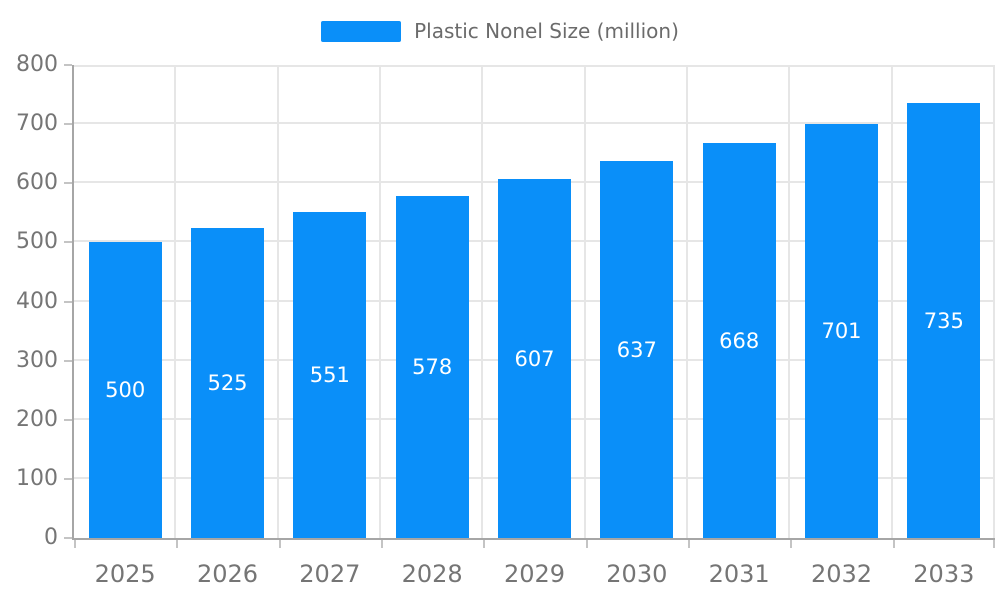 The height and width of the screenshot is (600, 1000). I want to click on bar-value-label: 525, so click(227, 382).